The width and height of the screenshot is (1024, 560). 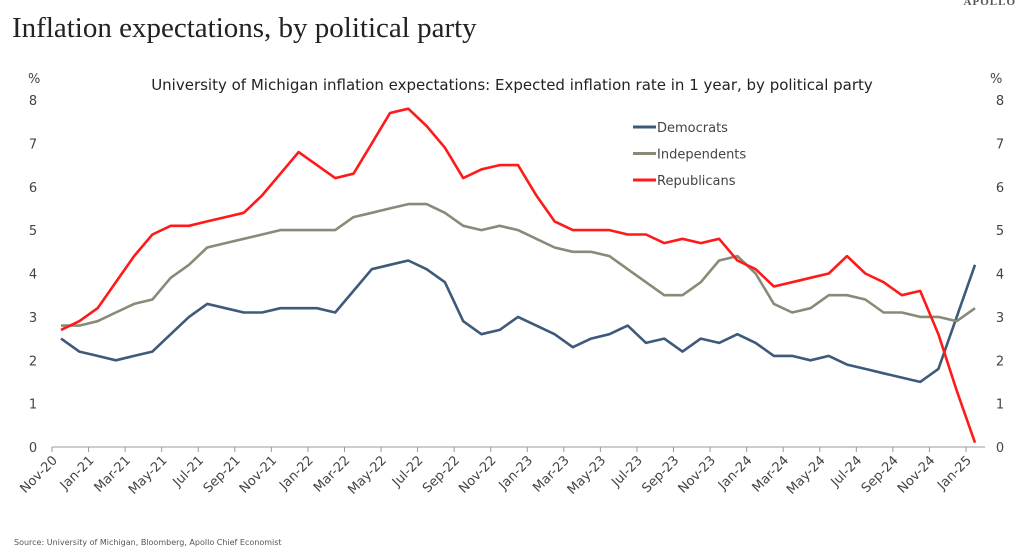 I want to click on y-axis-unit-right: %, so click(x=996, y=79).